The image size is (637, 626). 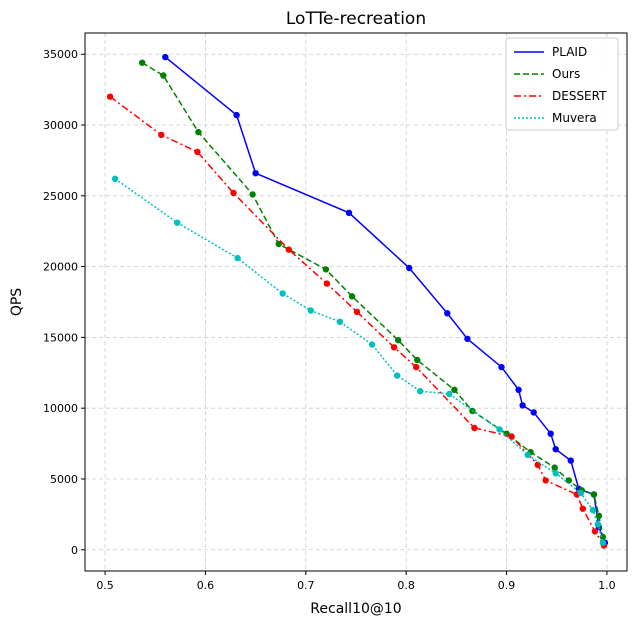 What do you see at coordinates (60, 267) in the screenshot?
I see `y-tick-label: 20000` at bounding box center [60, 267].